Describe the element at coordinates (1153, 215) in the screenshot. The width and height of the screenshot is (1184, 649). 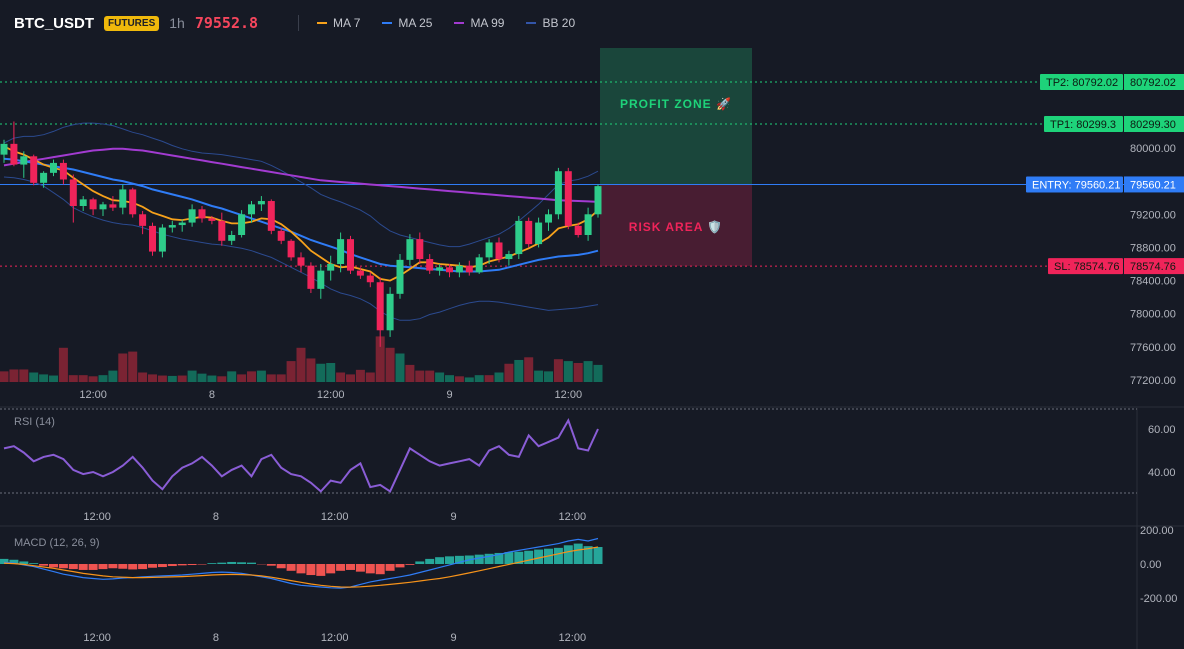
I see `price-tick-label: 79200.00` at that location.